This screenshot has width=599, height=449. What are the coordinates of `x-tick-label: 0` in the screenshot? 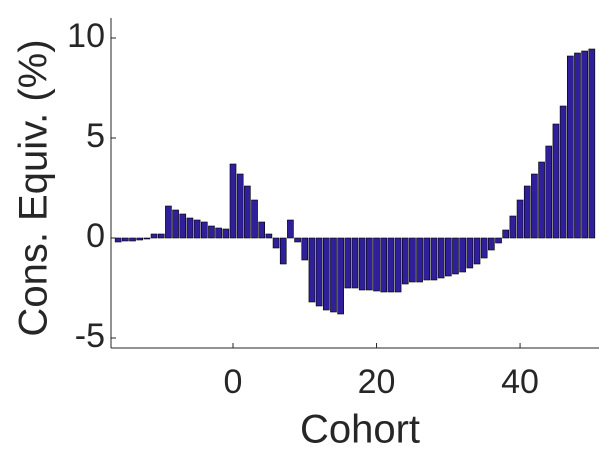 It's located at (233, 382).